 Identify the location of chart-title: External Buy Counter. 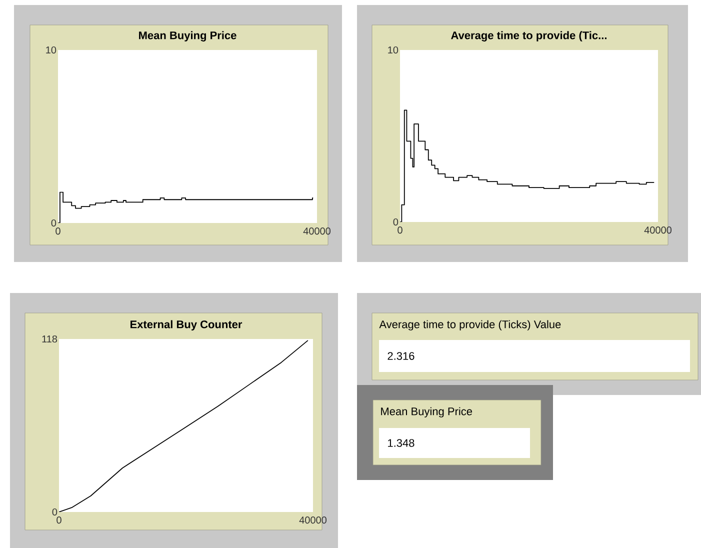
(186, 325).